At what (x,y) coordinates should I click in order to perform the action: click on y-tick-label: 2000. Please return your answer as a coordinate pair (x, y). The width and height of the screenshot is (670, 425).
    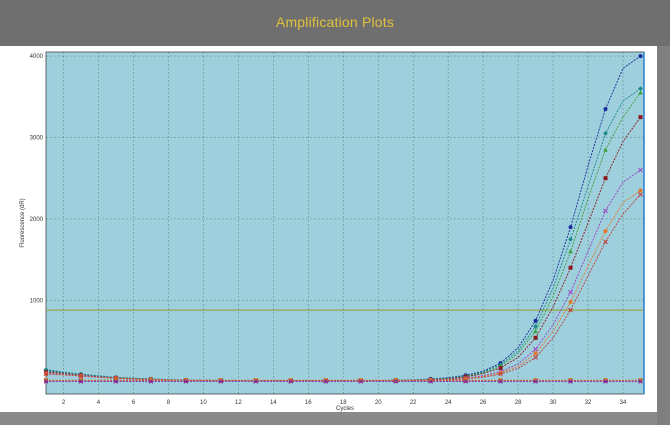
    Looking at the image, I should click on (37, 220).